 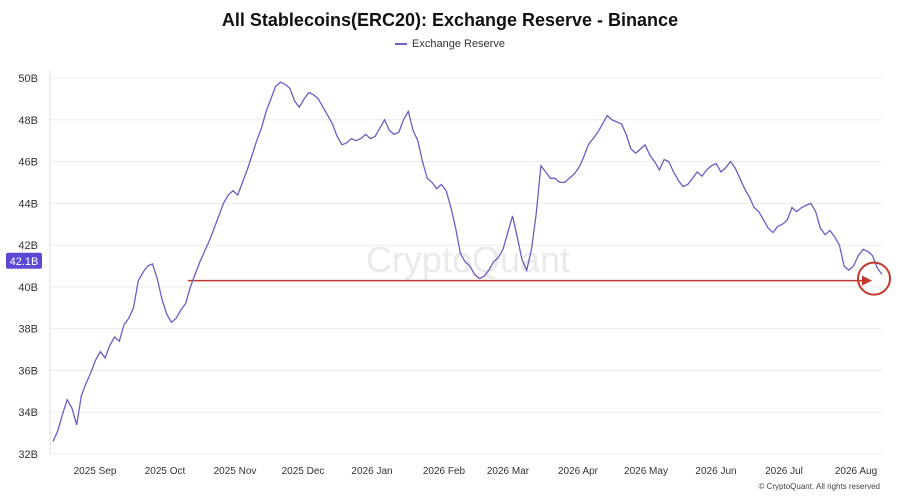 What do you see at coordinates (28, 288) in the screenshot?
I see `y-tick-label: 40B` at bounding box center [28, 288].